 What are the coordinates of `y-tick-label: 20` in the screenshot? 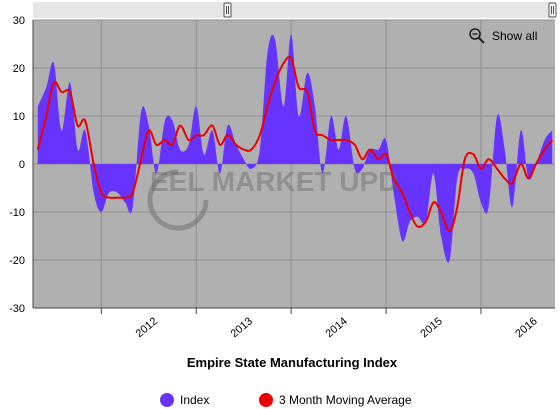 It's located at (19, 69).